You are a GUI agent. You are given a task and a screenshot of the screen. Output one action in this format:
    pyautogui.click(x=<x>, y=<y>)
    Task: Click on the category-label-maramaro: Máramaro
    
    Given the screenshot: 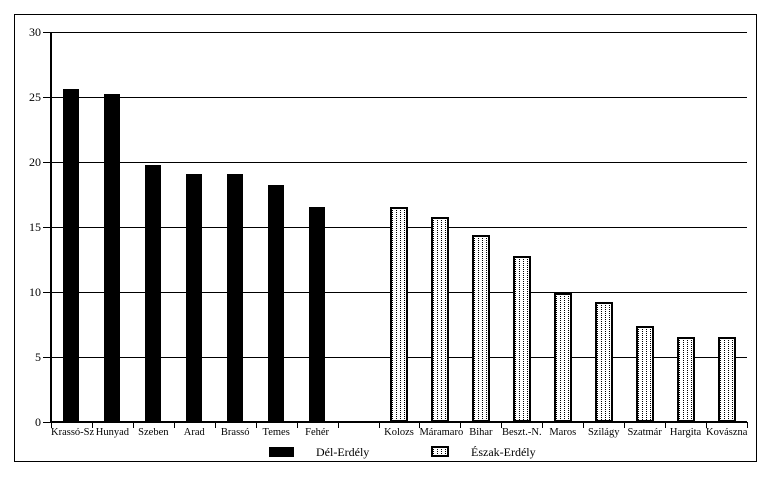 What is the action you would take?
    pyautogui.click(x=441, y=432)
    